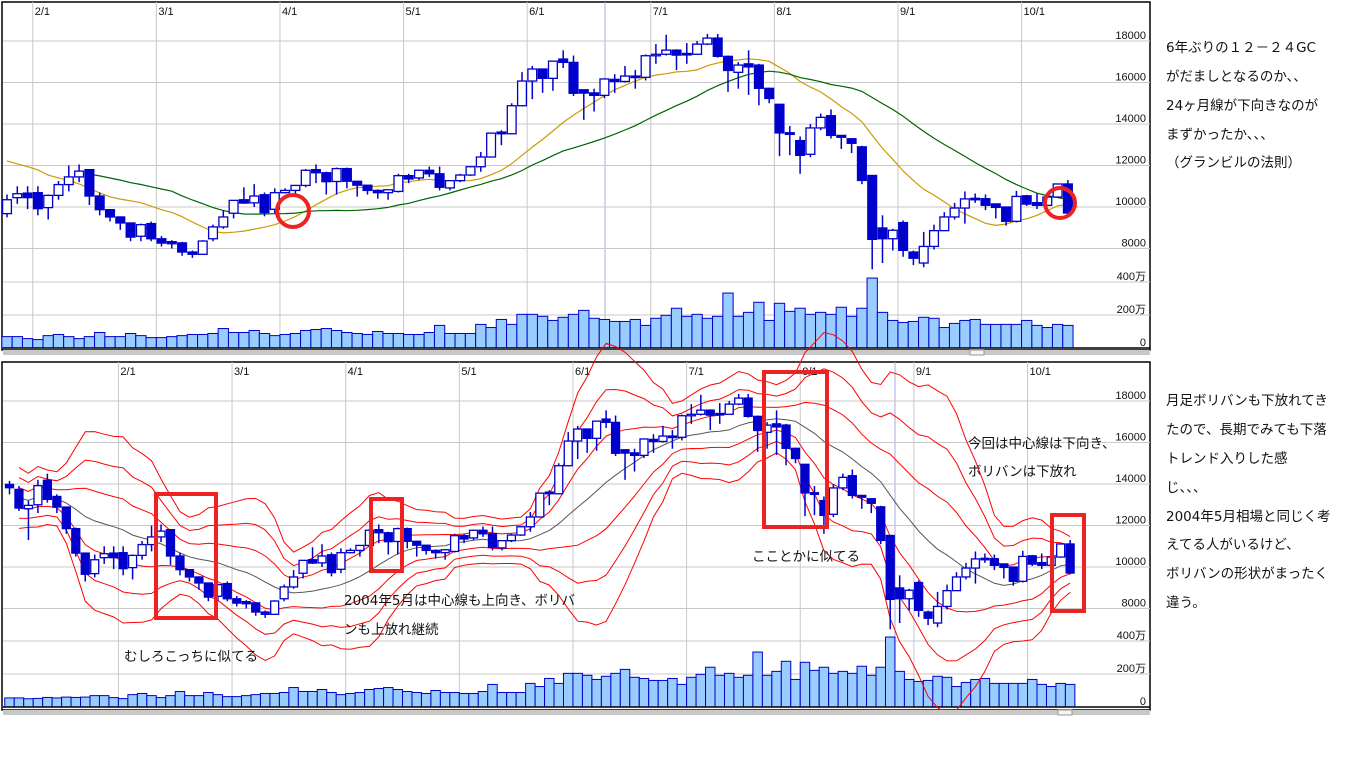 The height and width of the screenshot is (768, 1366). Describe the element at coordinates (1034, 12) in the screenshot. I see `month-tick-label: 10/1` at that location.